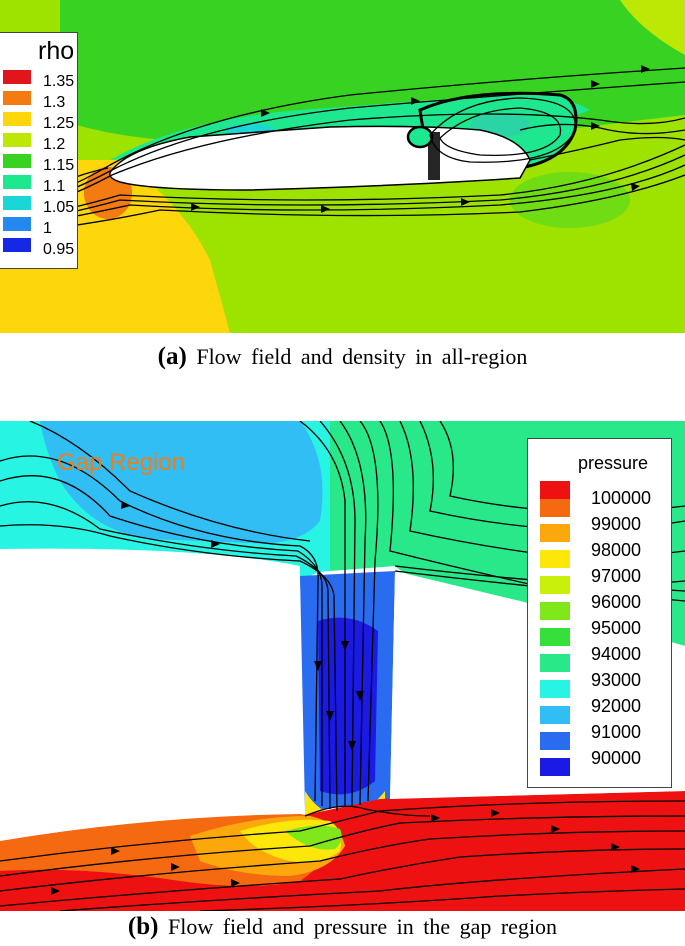  I want to click on legend-label: 91000, so click(616, 732).